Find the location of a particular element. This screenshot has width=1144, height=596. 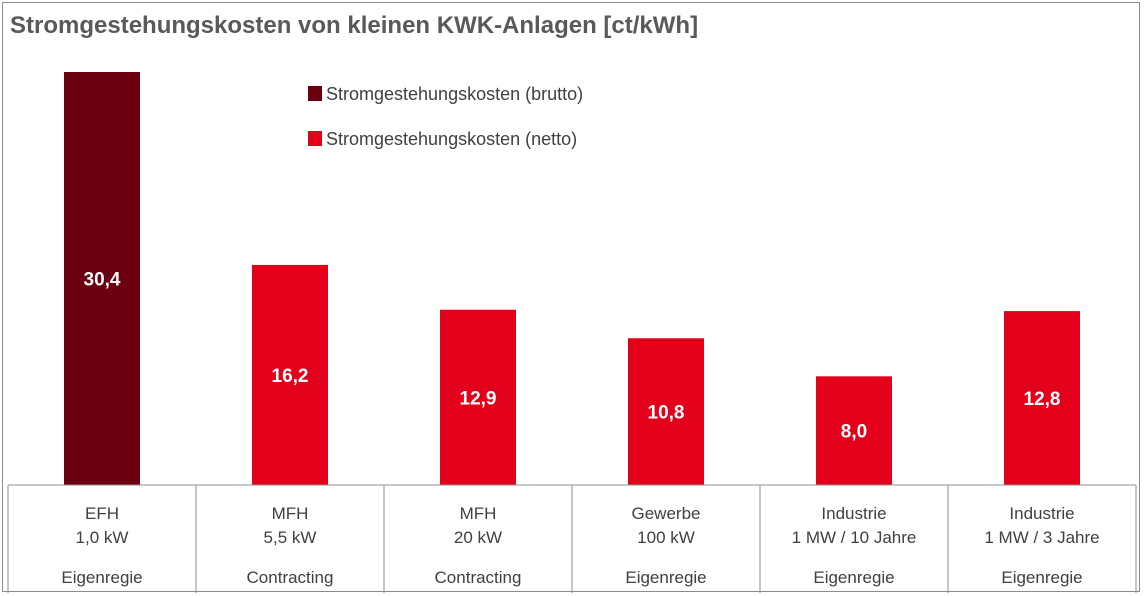

bar-value-label: 16,2 is located at coordinates (290, 376).